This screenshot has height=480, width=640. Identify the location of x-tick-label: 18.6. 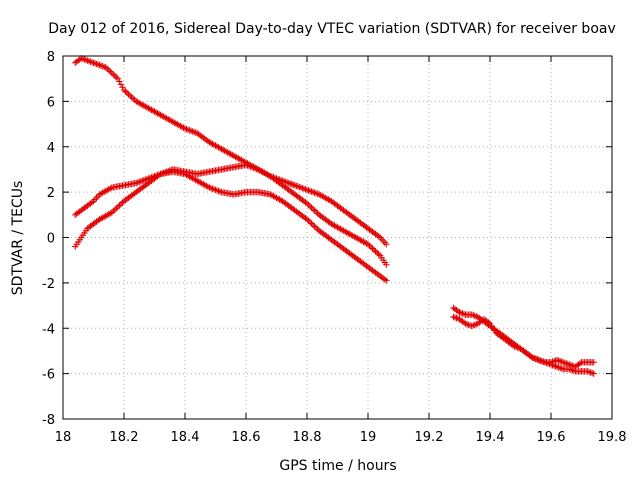
(246, 437).